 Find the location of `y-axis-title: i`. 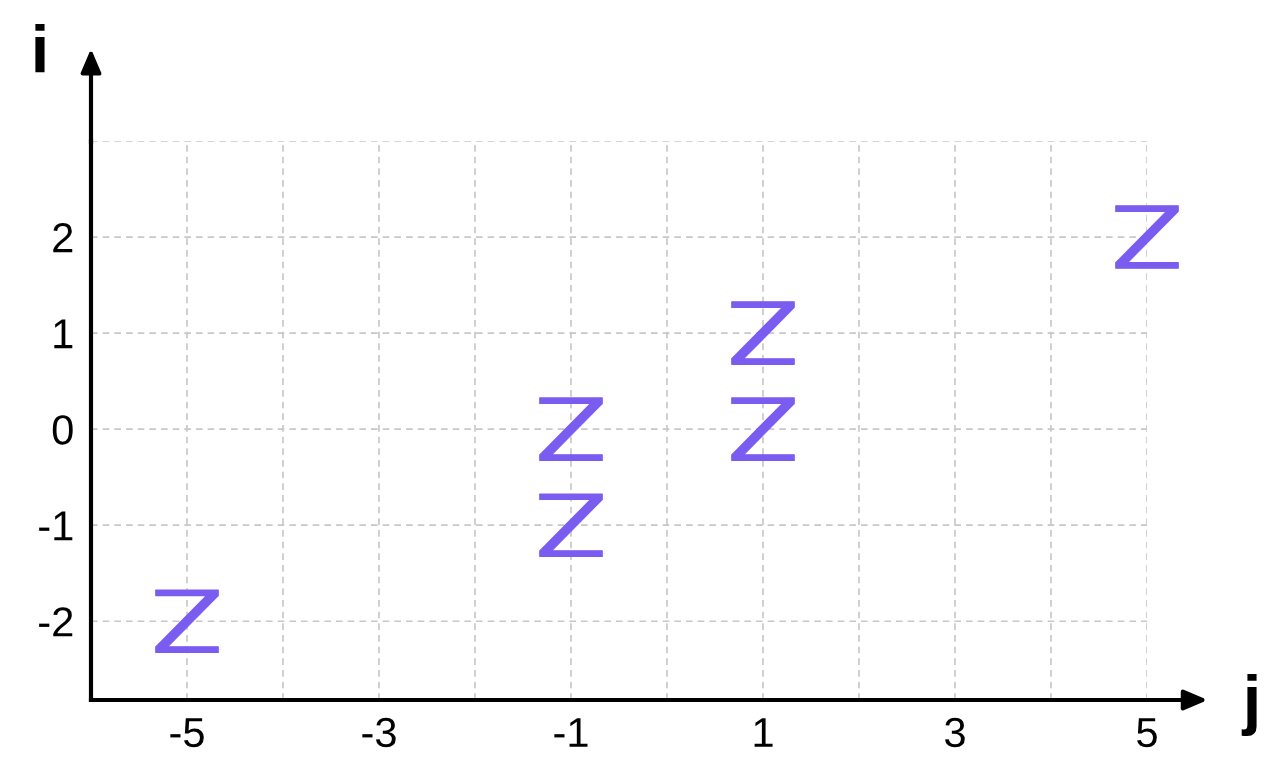

y-axis-title: i is located at coordinates (40, 48).